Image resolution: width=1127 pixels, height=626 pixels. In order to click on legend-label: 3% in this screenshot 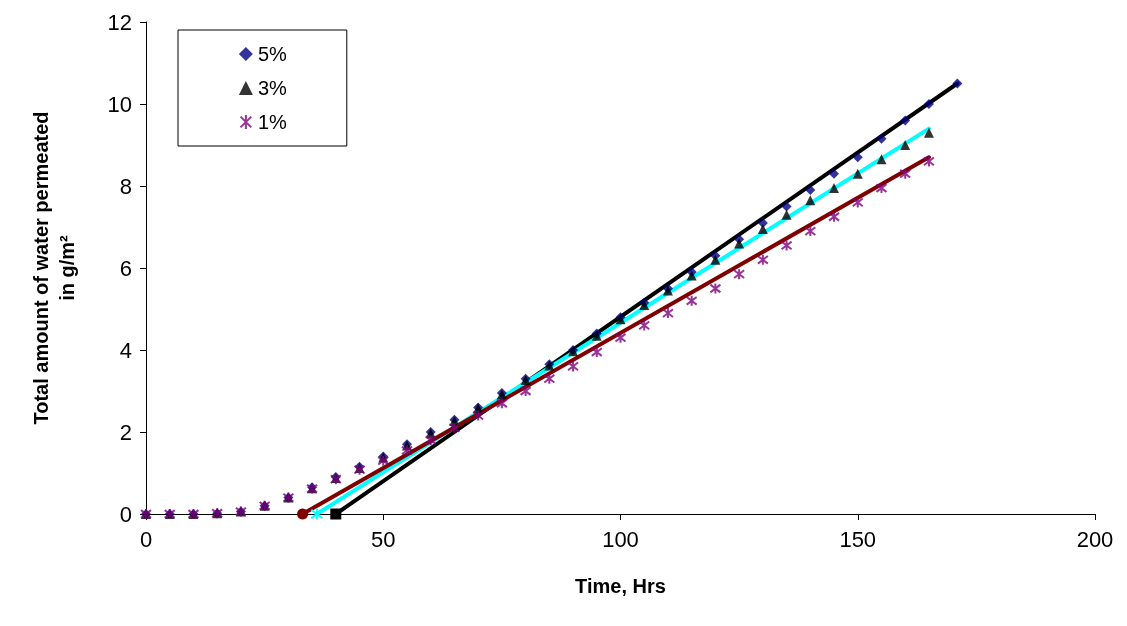, I will do `click(272, 88)`.